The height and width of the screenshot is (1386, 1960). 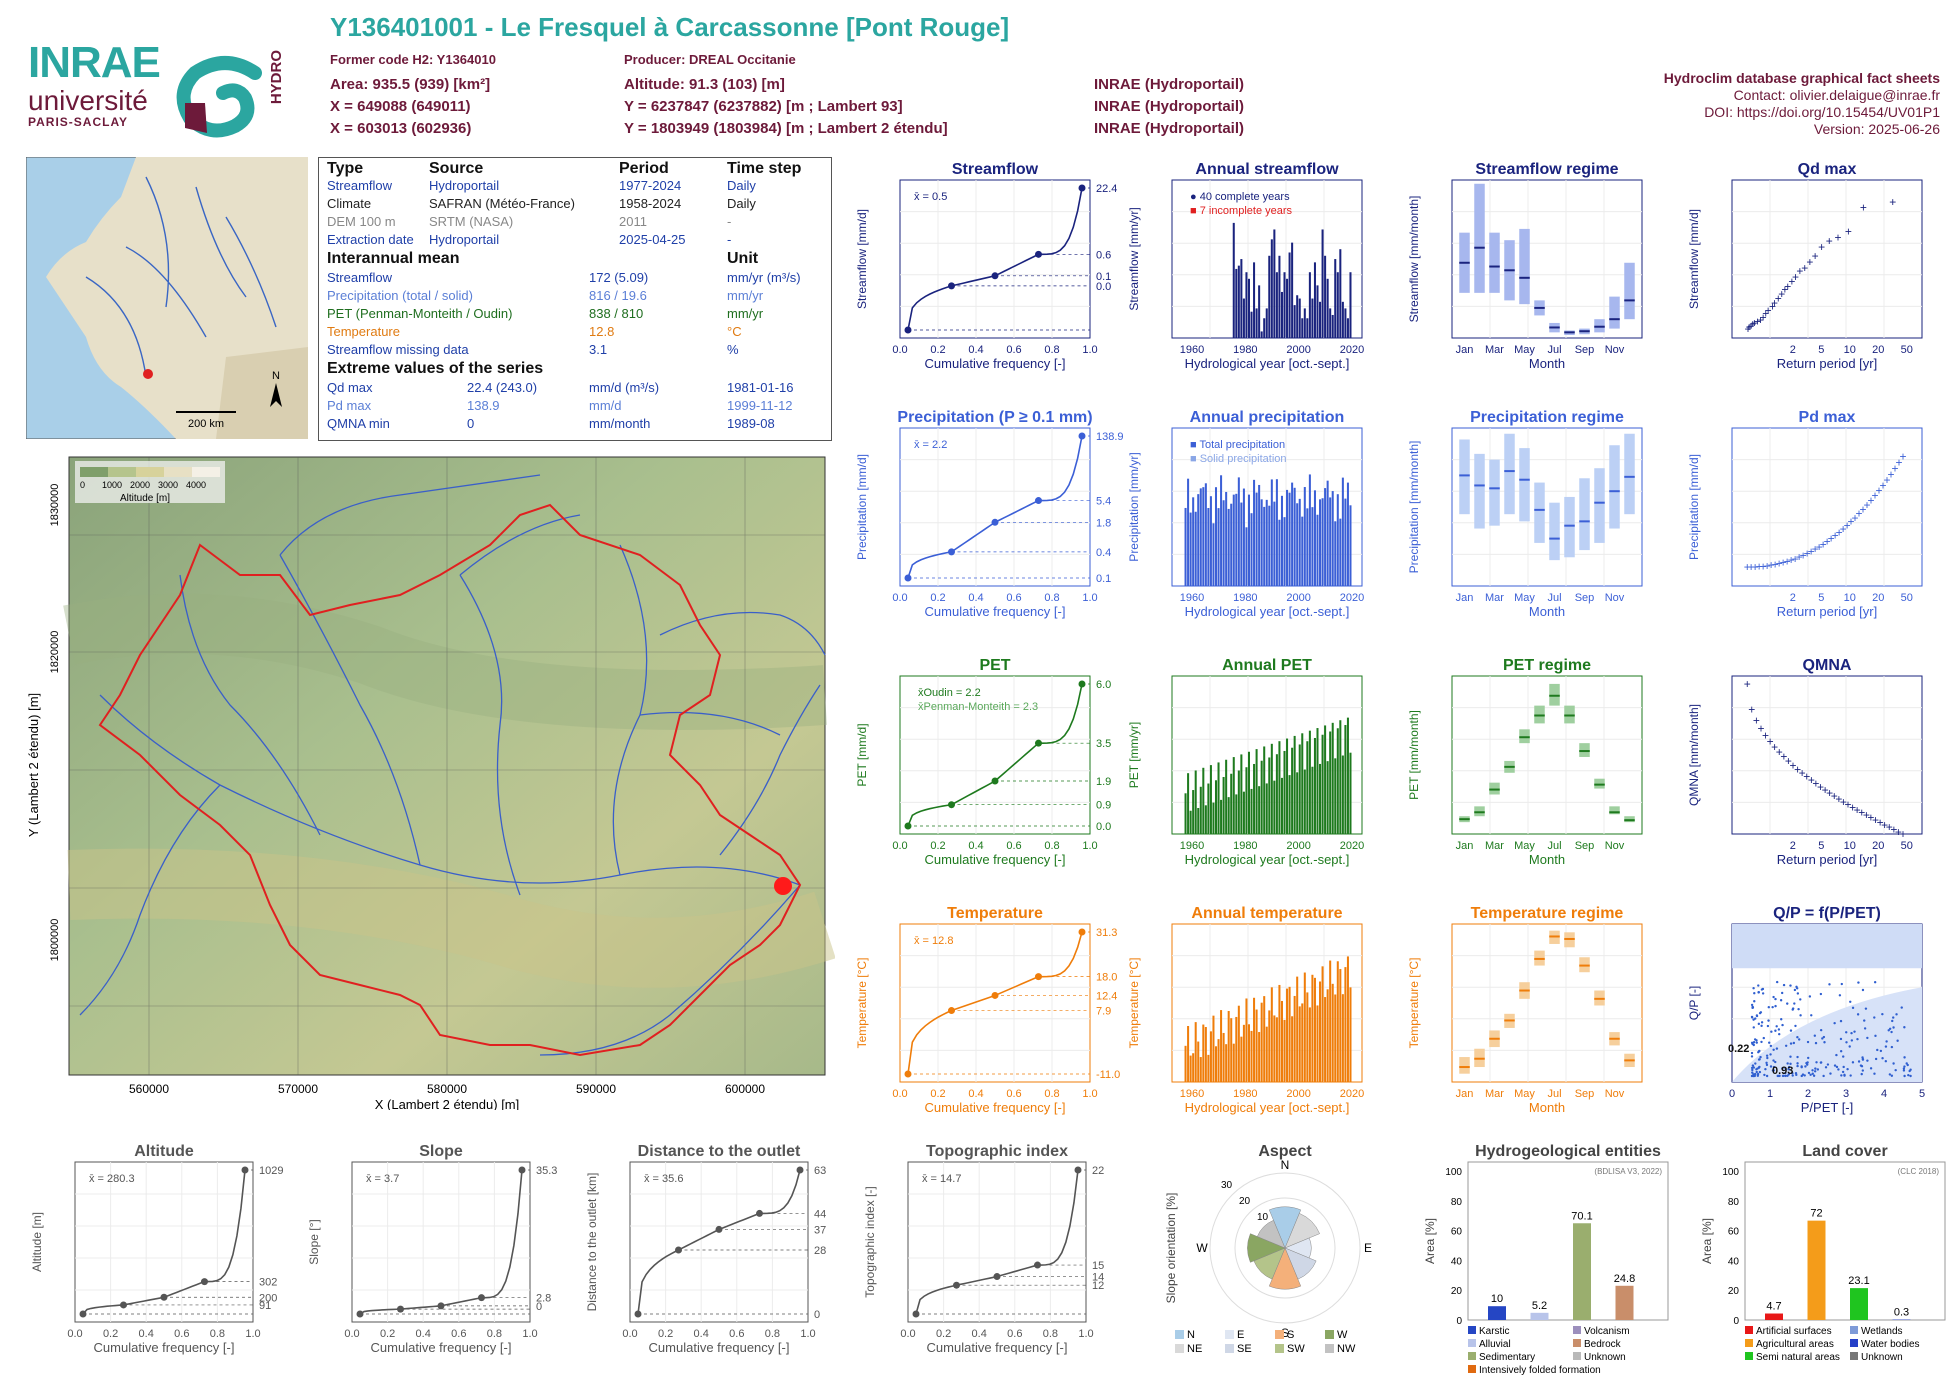 I want to click on leg-tick-2: 2000, so click(x=140, y=485).